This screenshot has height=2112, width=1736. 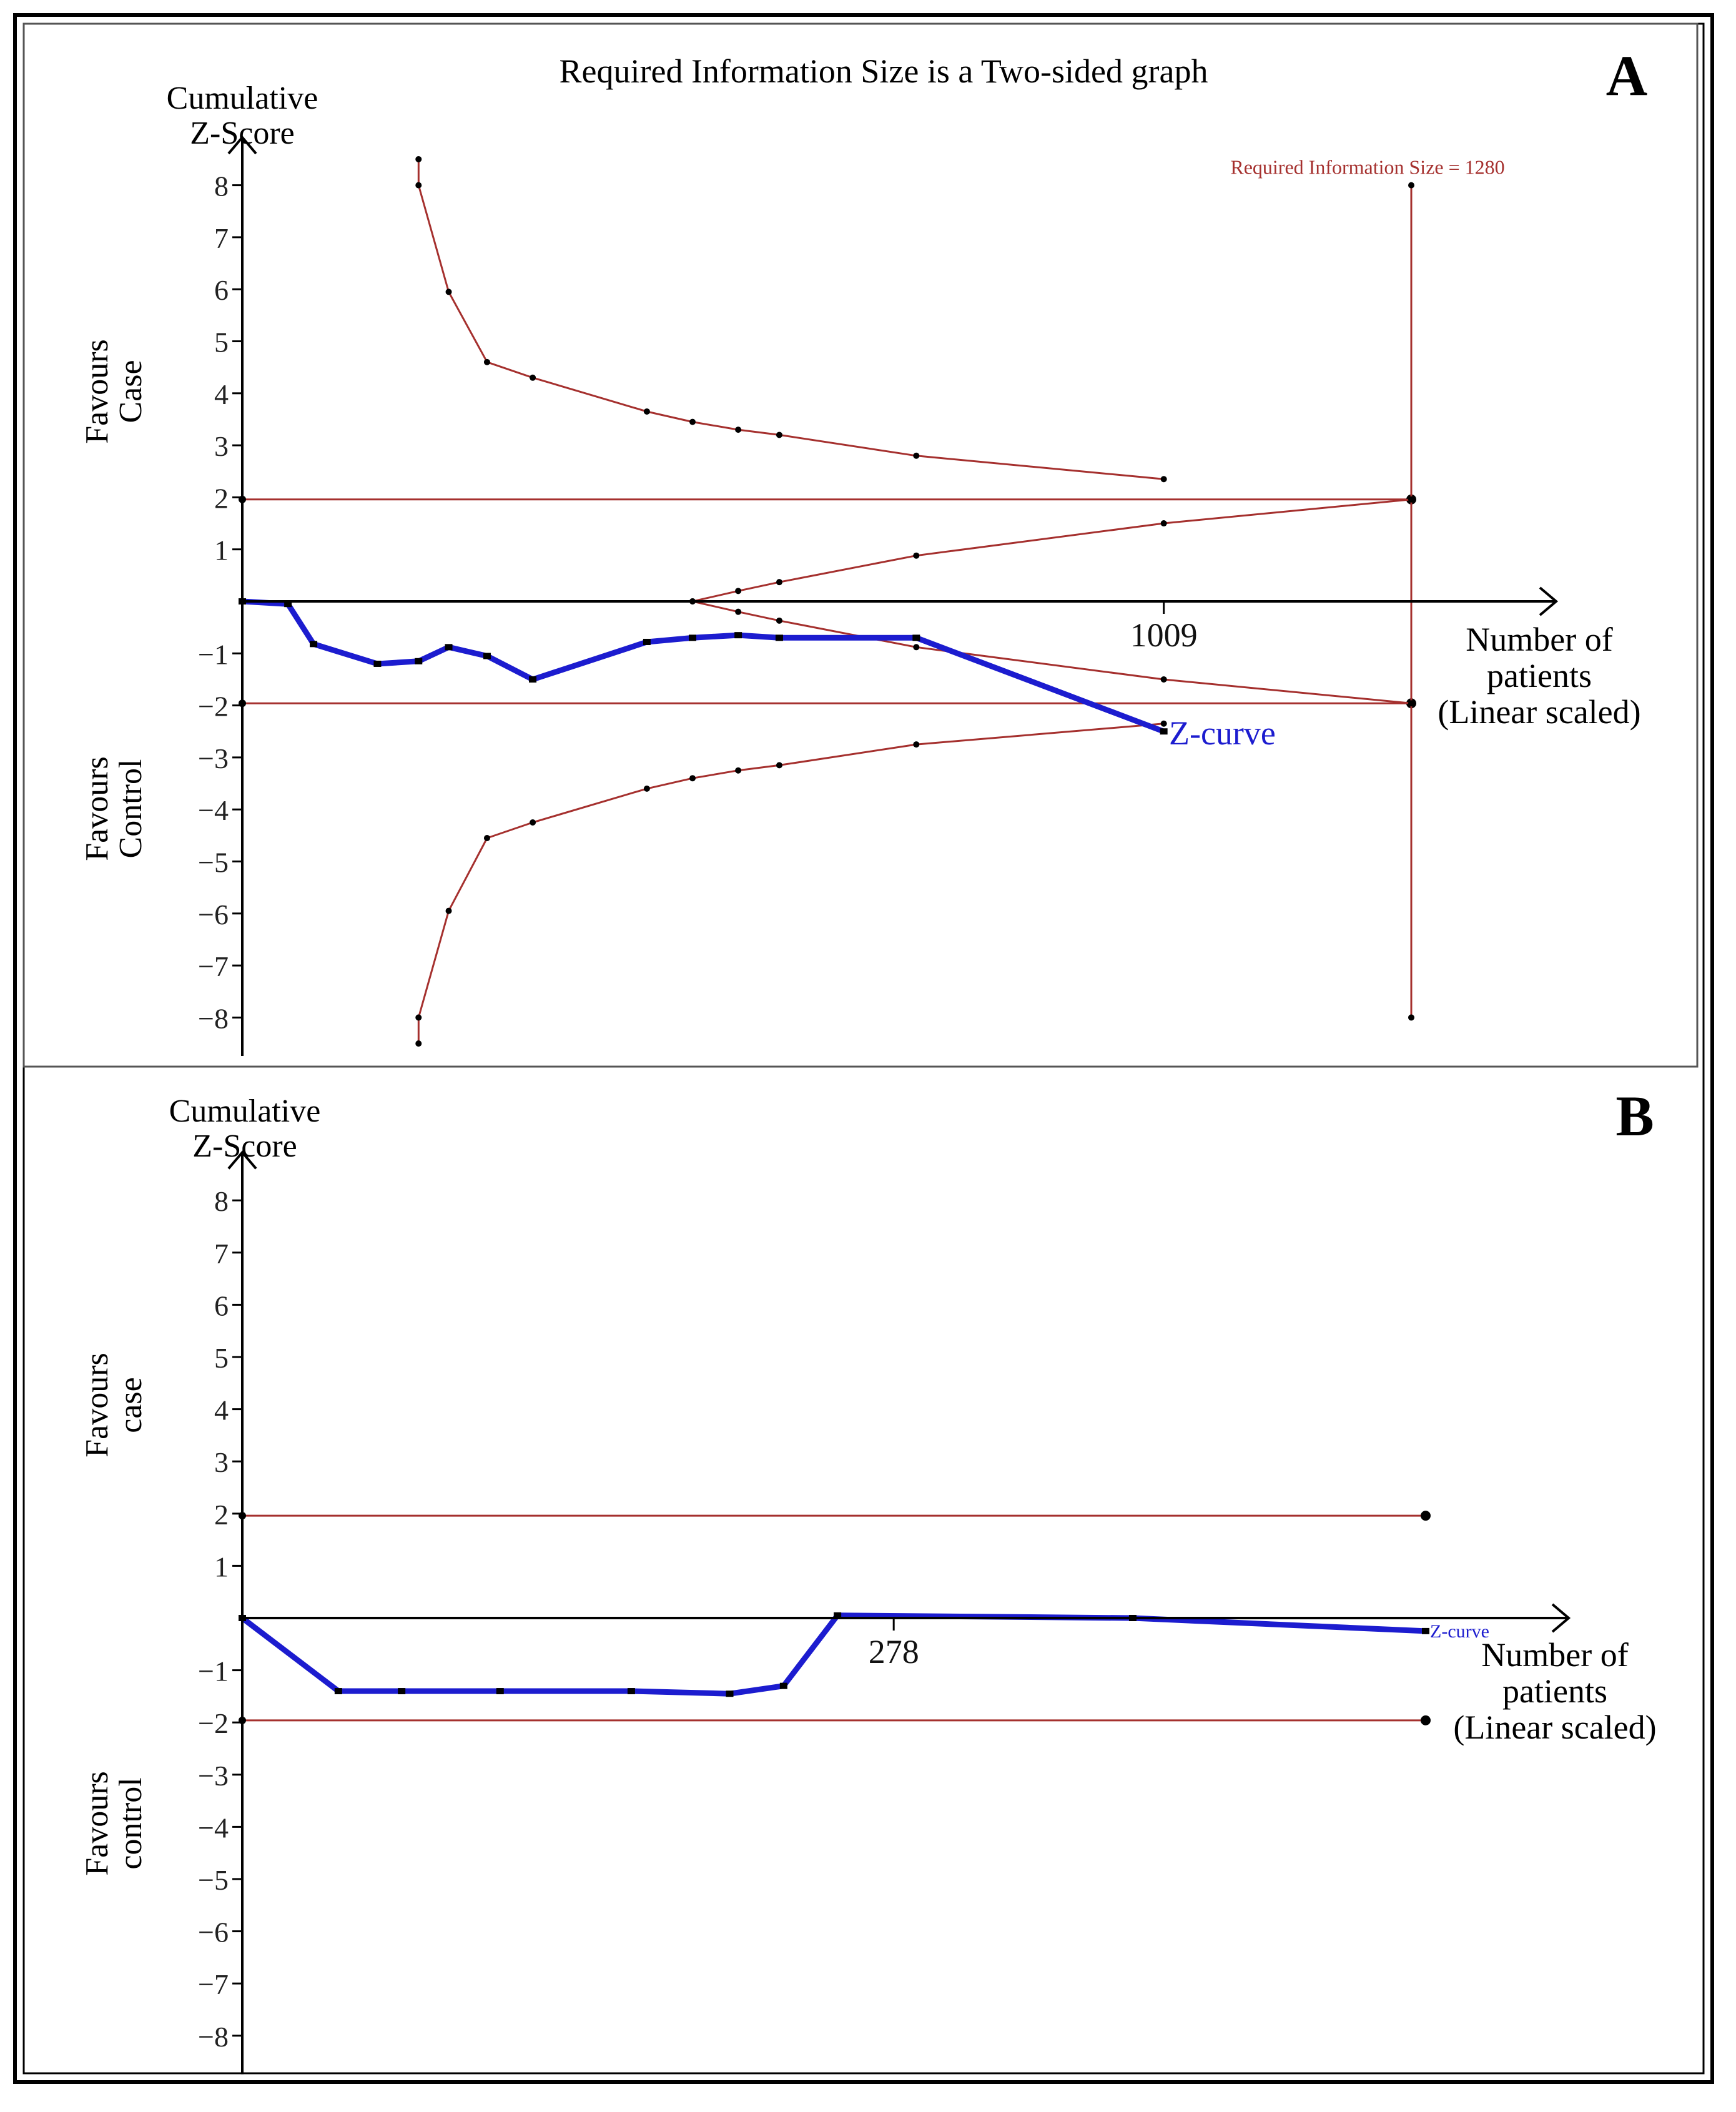 What do you see at coordinates (833, 1654) in the screenshot?
I see `series-z-curve-line` at bounding box center [833, 1654].